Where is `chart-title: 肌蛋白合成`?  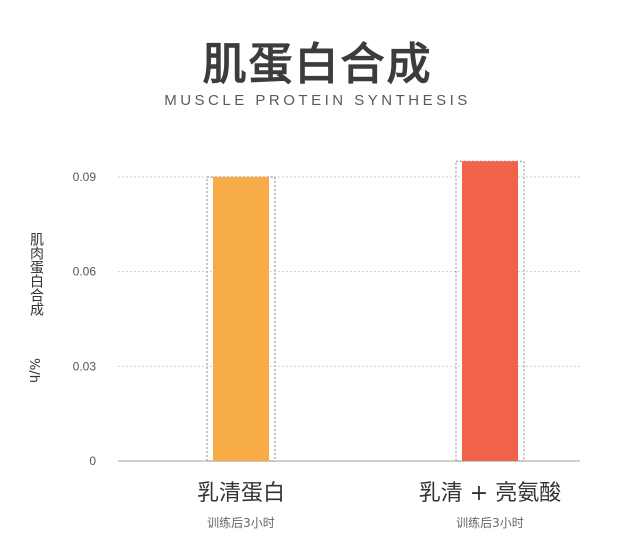
chart-title: 肌蛋白合成 is located at coordinates (317, 64).